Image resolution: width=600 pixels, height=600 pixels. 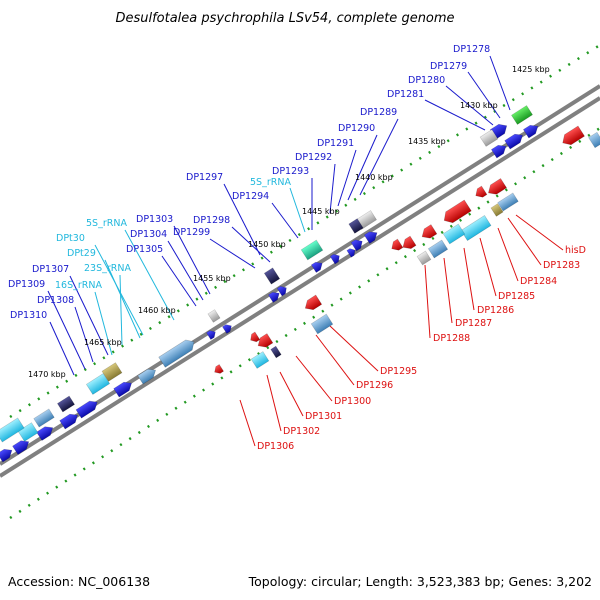 I want to click on gene-label-DP1291: DP1291, so click(x=335, y=143).